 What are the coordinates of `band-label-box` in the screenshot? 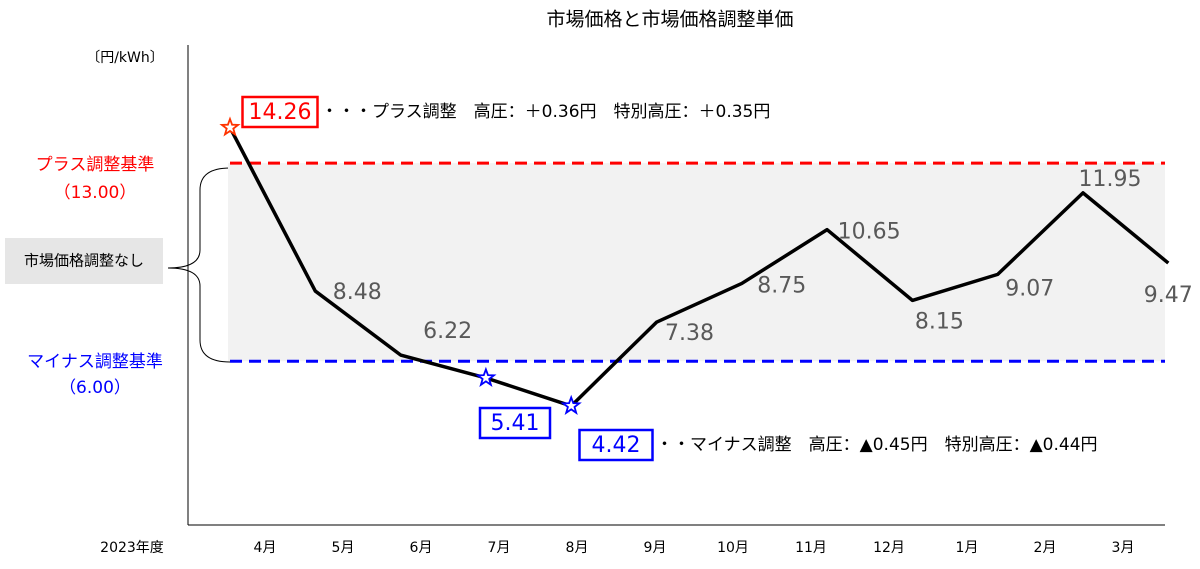 It's located at (84, 261).